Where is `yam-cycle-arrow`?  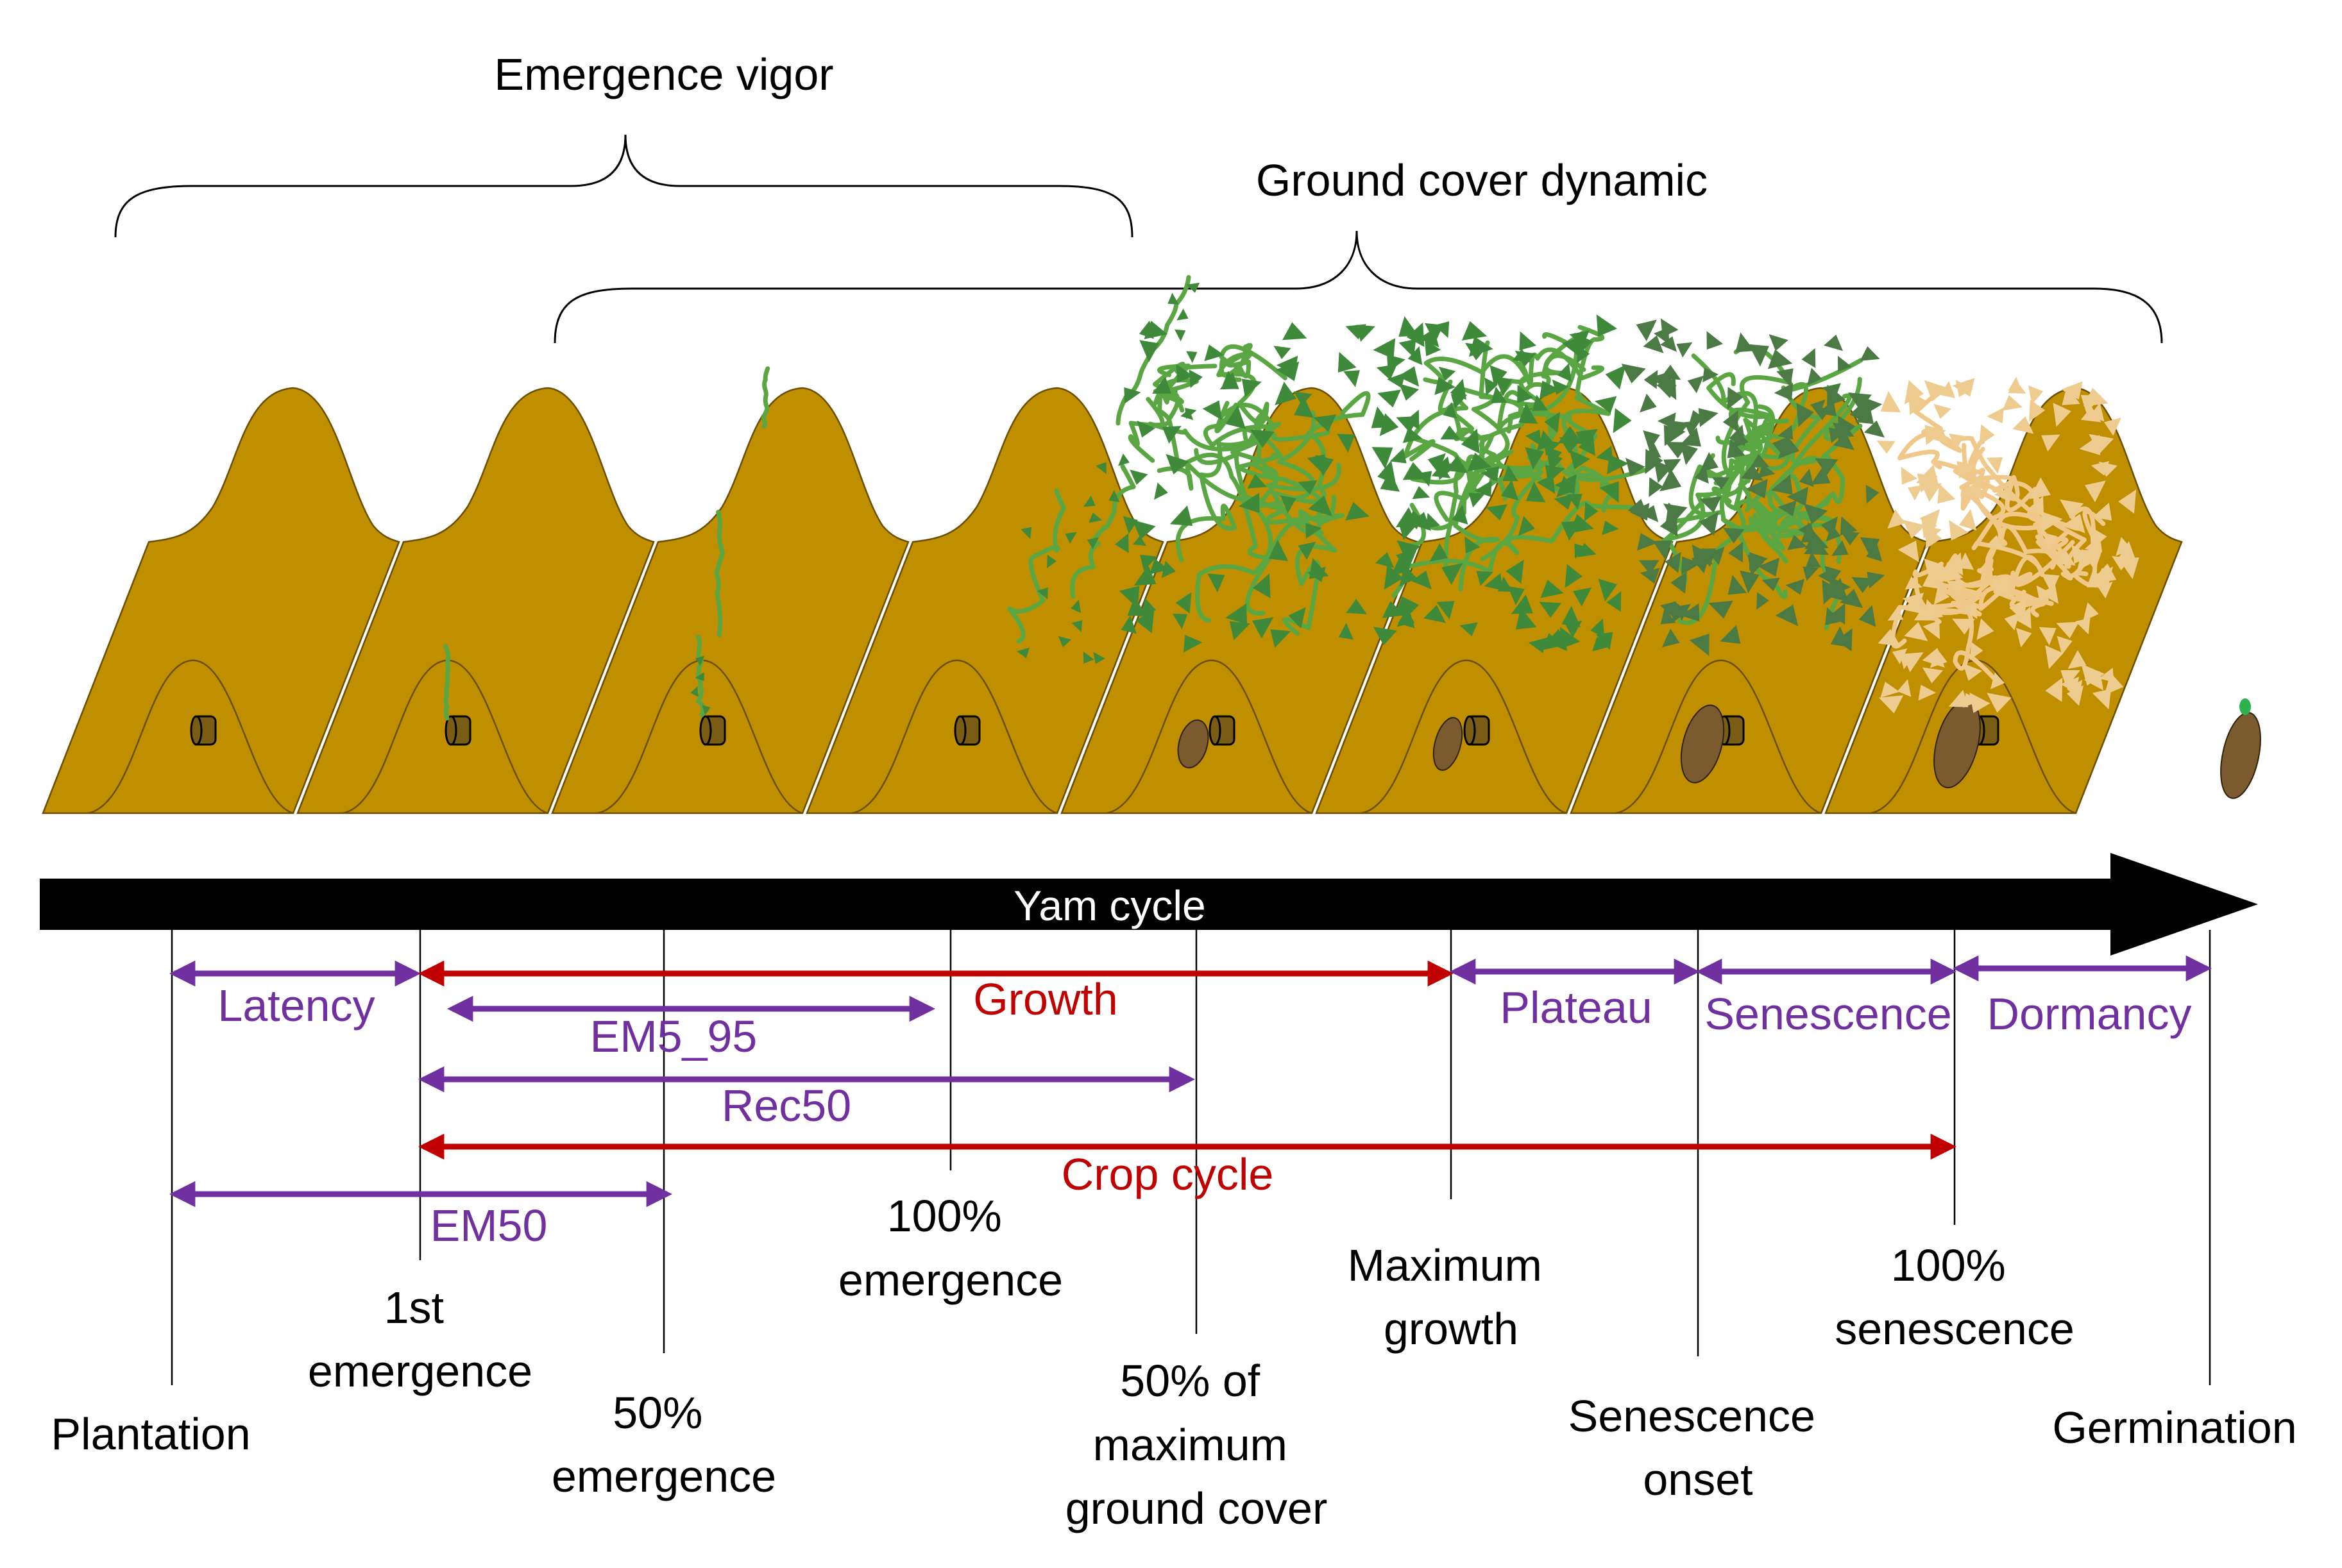 yam-cycle-arrow is located at coordinates (1149, 905).